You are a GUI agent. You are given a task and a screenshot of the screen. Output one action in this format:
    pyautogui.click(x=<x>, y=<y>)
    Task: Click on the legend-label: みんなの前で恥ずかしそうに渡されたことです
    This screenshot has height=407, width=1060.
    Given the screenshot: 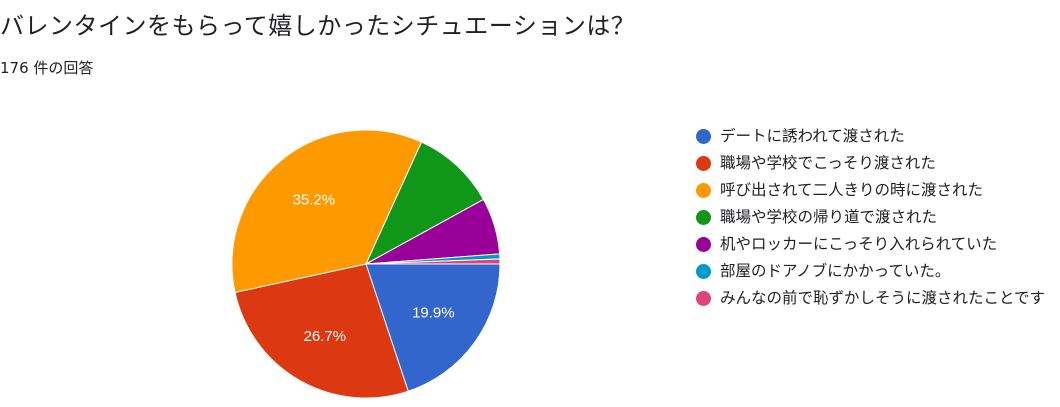 What is the action you would take?
    pyautogui.click(x=883, y=298)
    